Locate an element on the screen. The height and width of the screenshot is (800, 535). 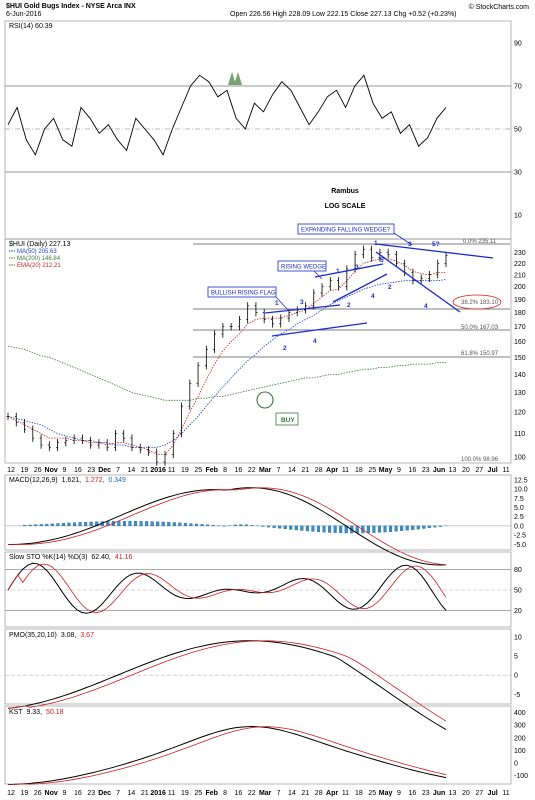
rising-upper-line is located at coordinates (349, 270).